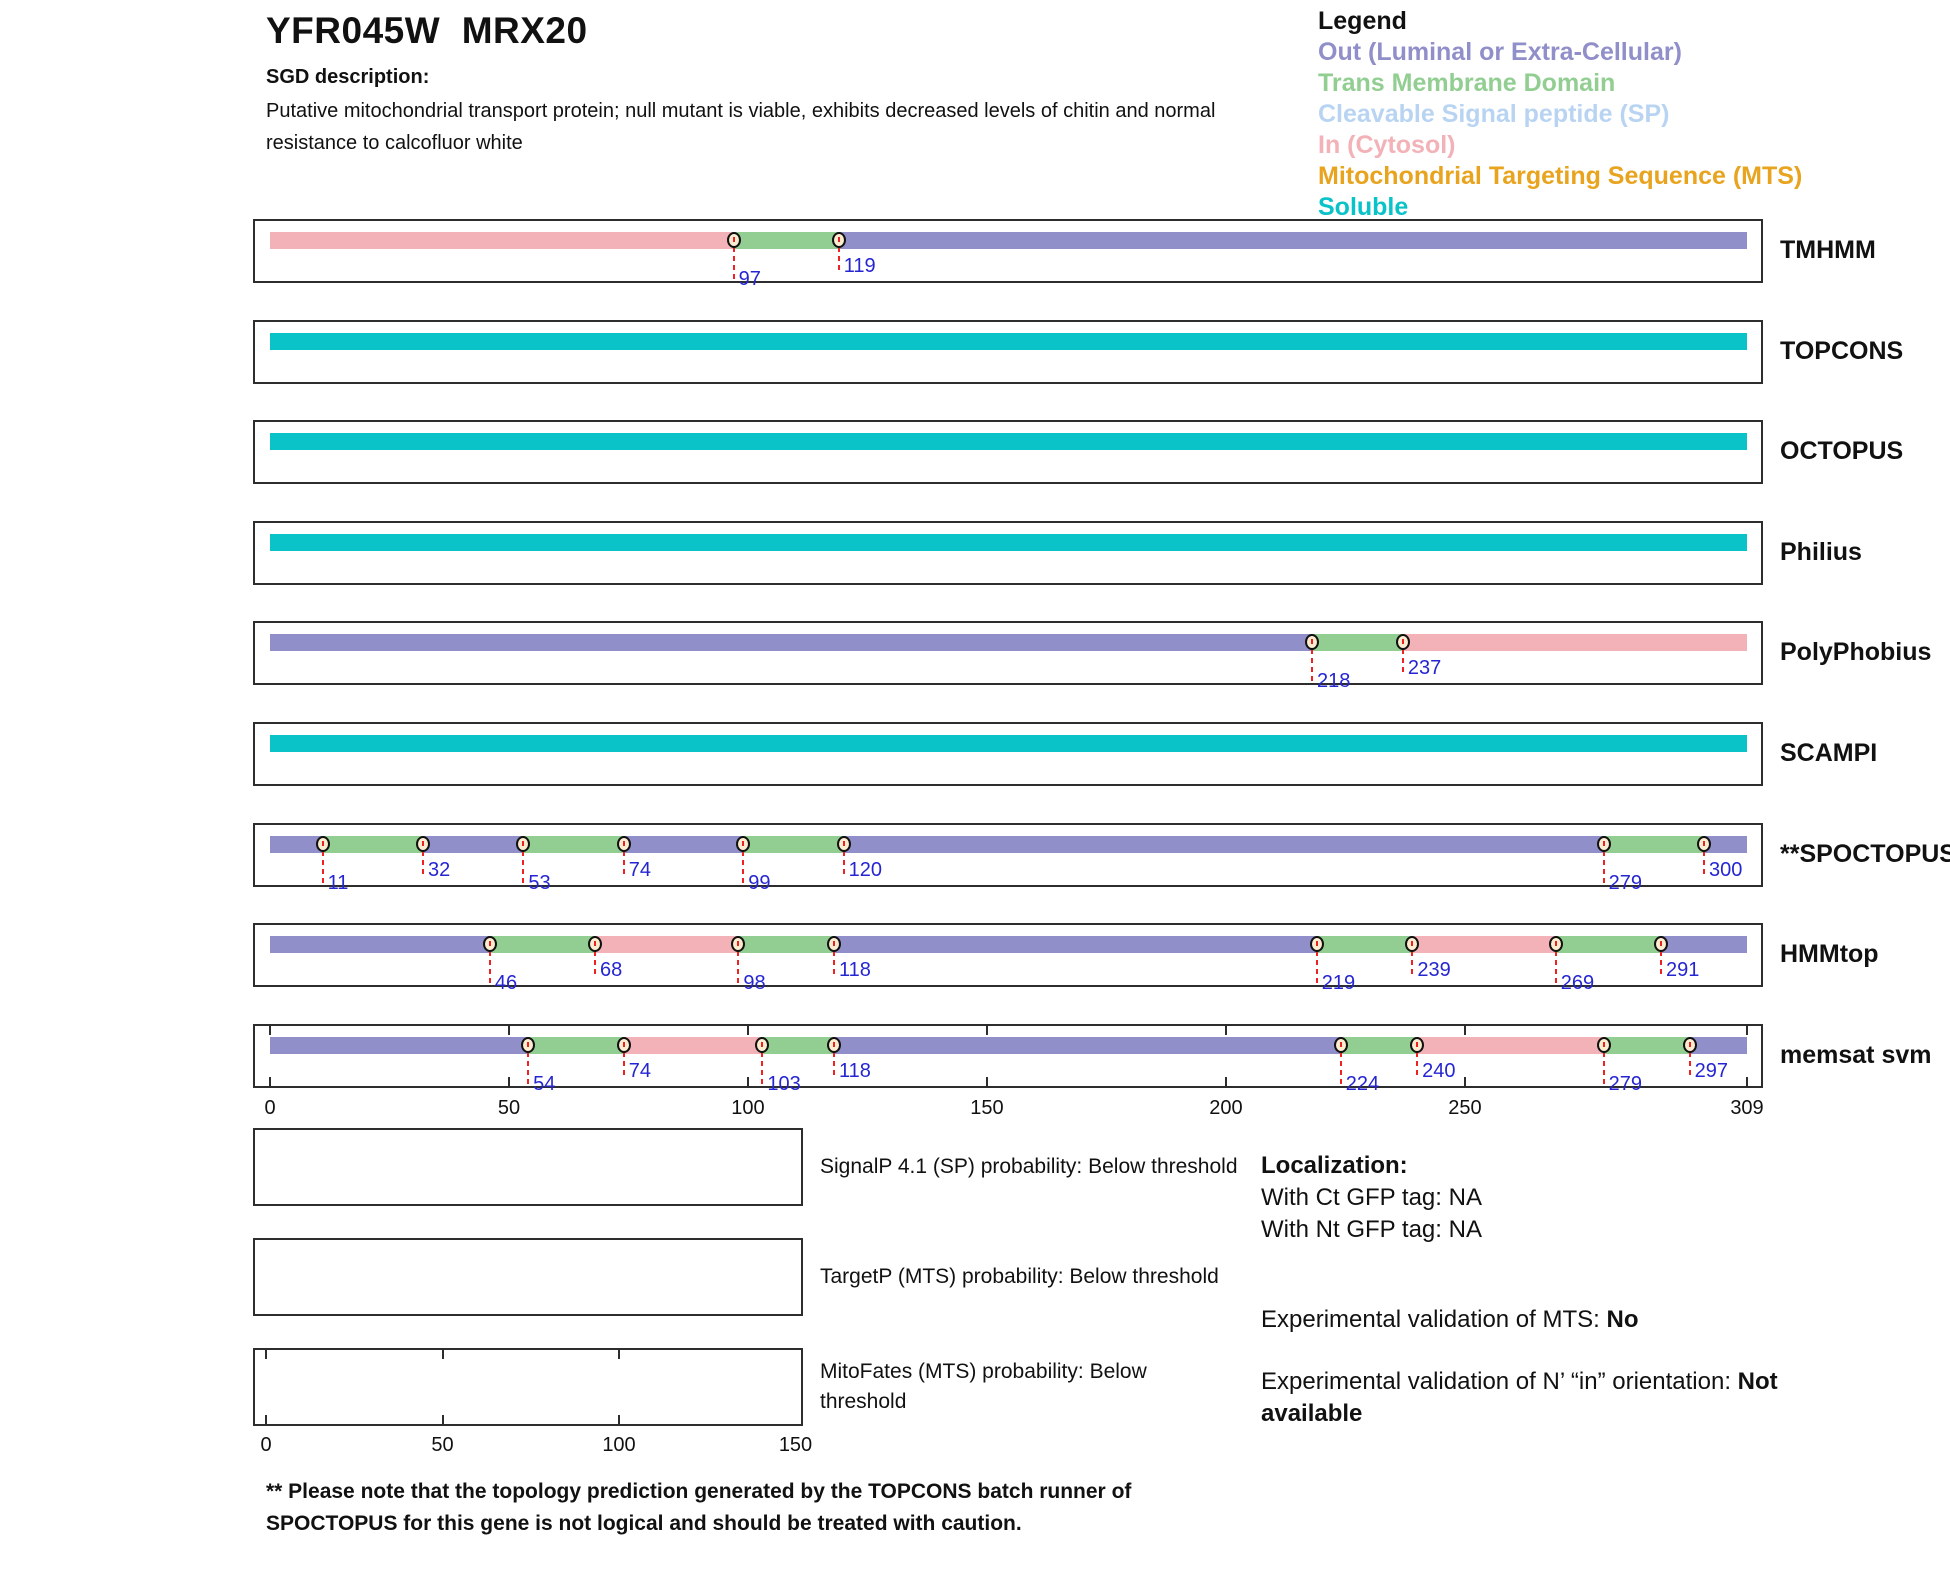 The image size is (1950, 1573). What do you see at coordinates (1008, 1056) in the screenshot?
I see `track-box-memsat-svm` at bounding box center [1008, 1056].